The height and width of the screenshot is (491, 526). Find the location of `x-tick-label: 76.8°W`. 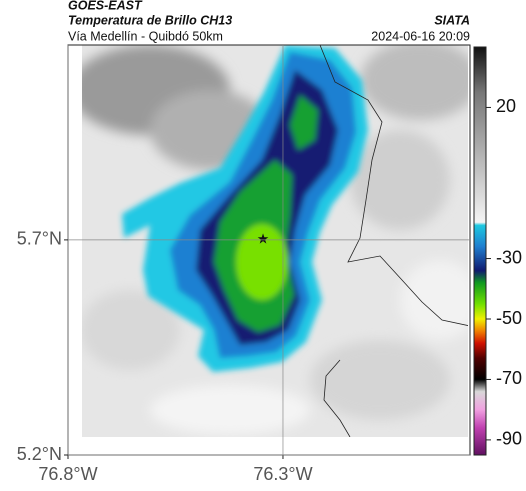

x-tick-label: 76.8°W is located at coordinates (67, 474).